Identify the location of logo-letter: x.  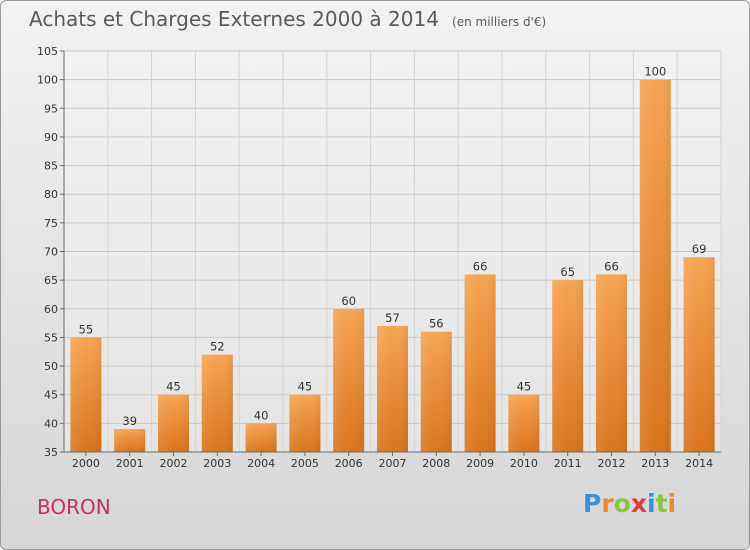
(638, 503).